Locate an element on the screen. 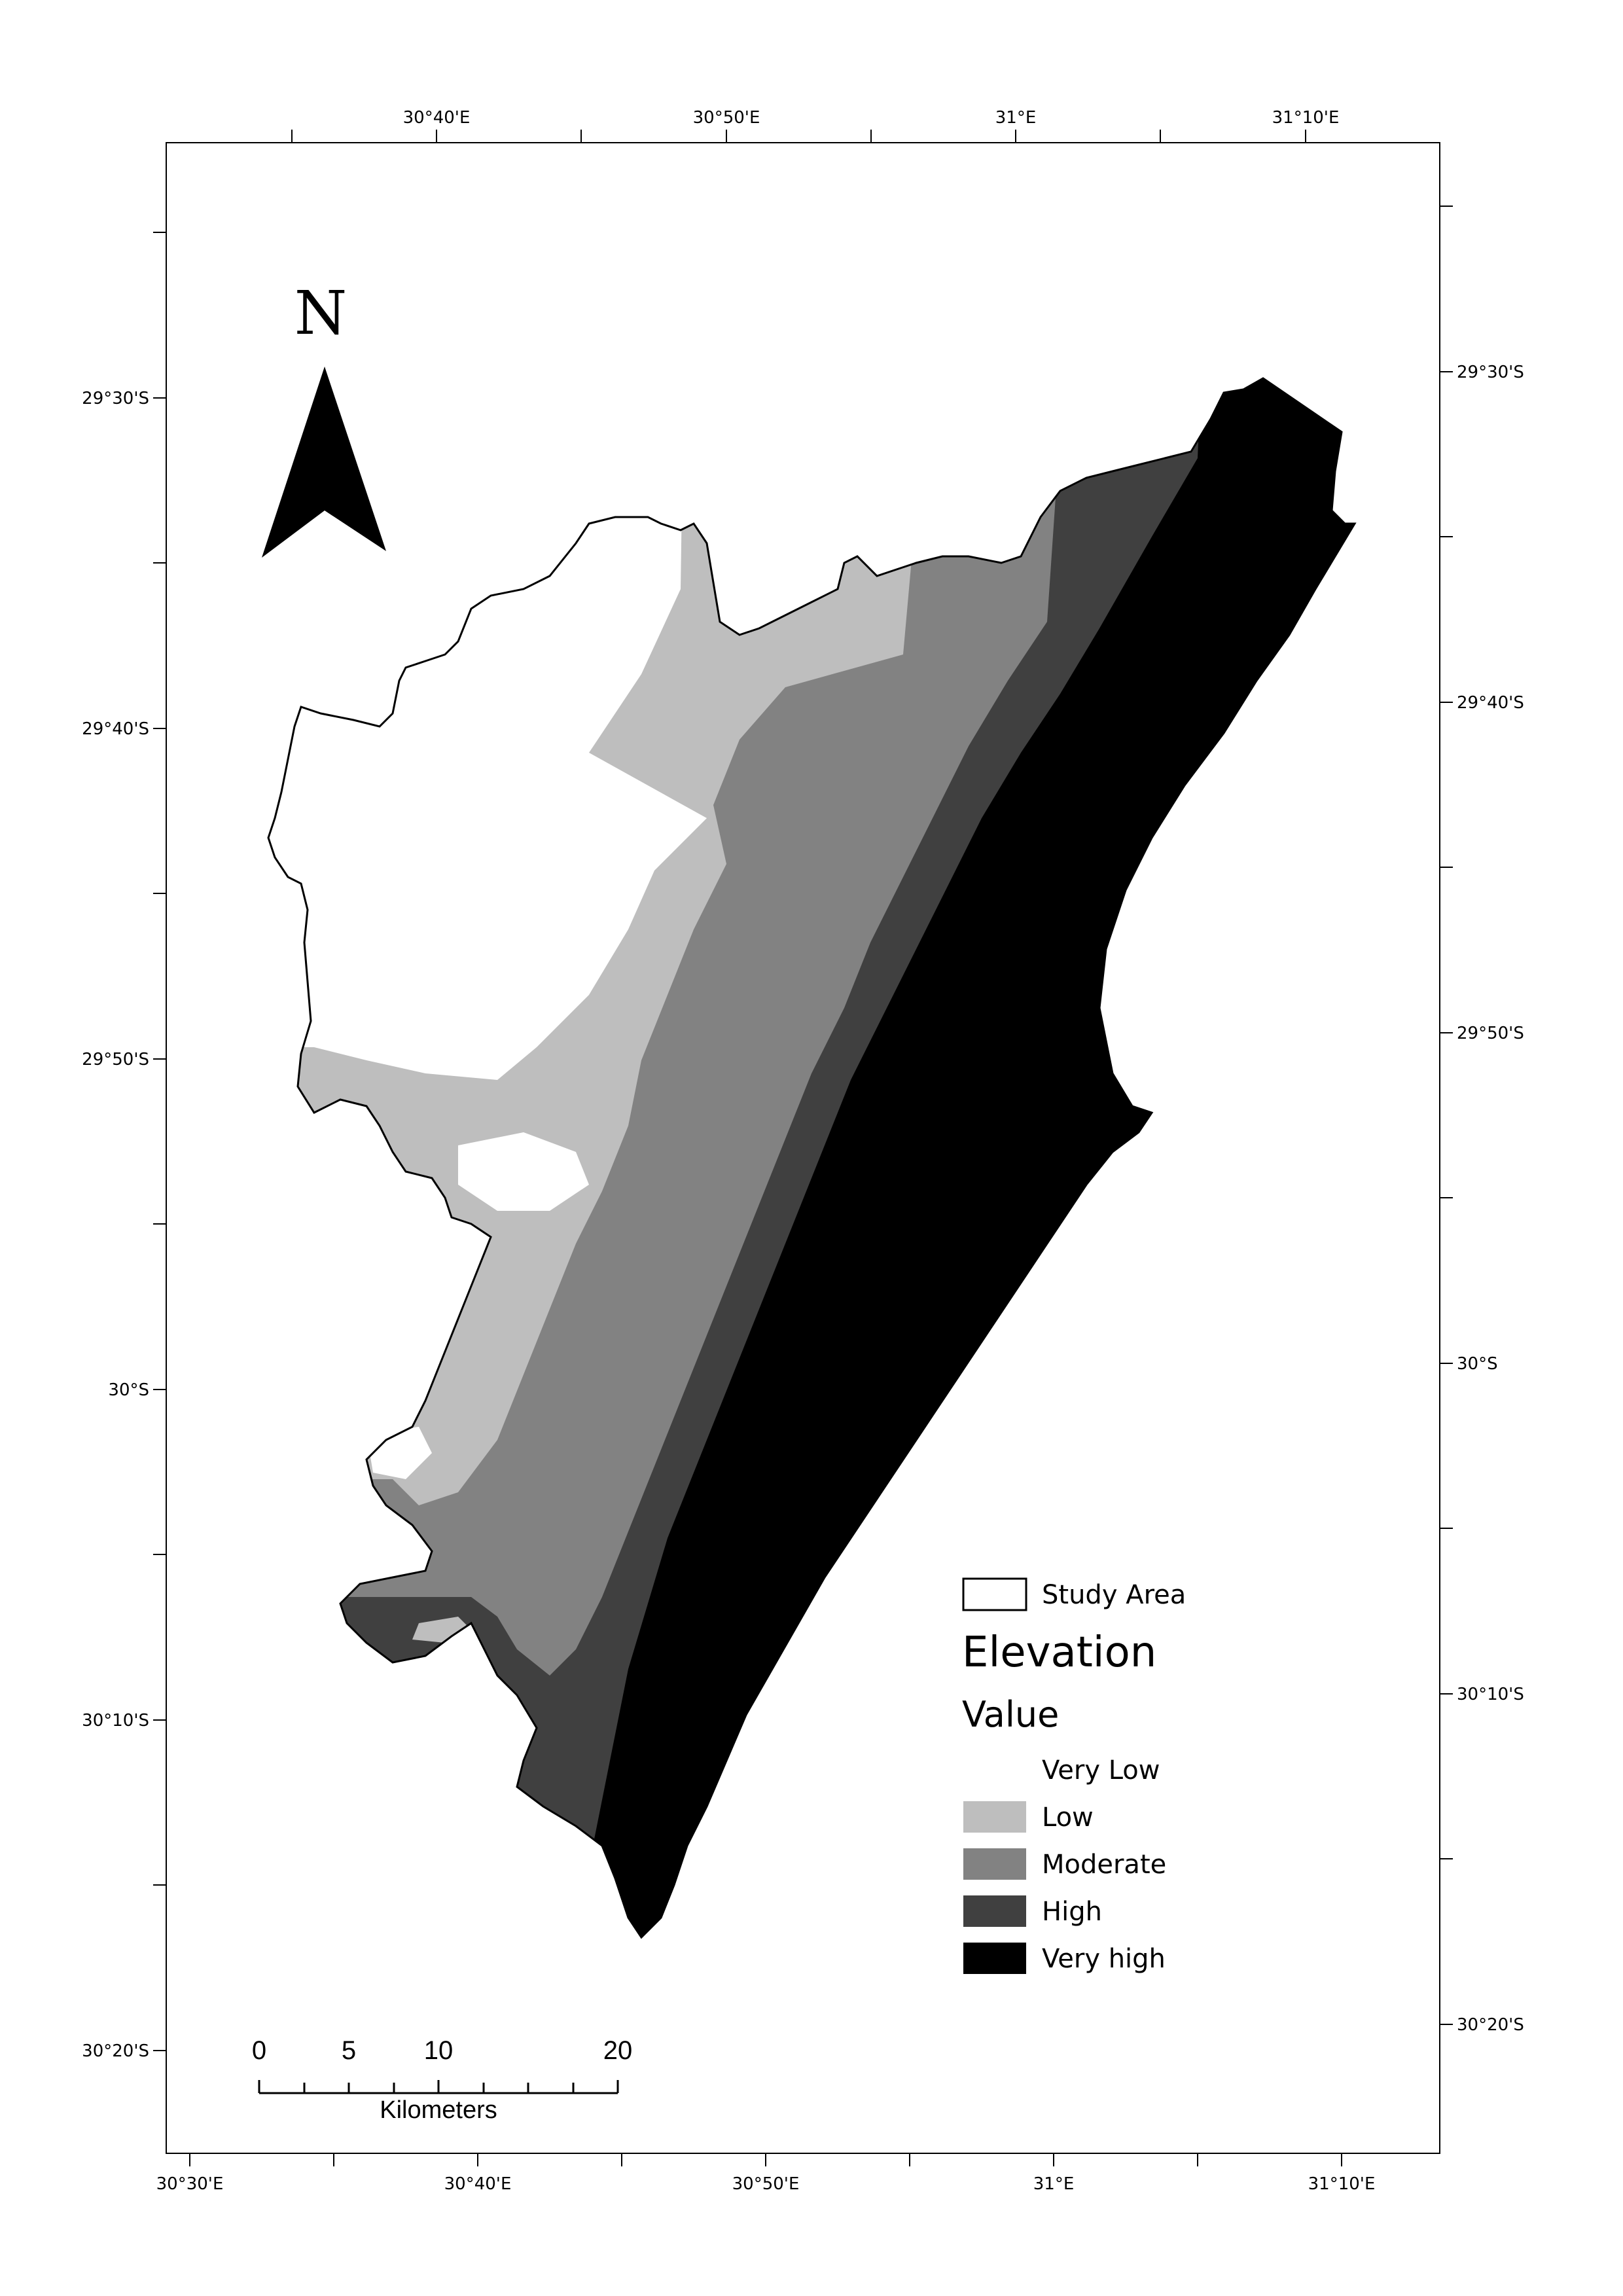 This screenshot has height=2296, width=1623. legend-study-area-swatch is located at coordinates (994, 1594).